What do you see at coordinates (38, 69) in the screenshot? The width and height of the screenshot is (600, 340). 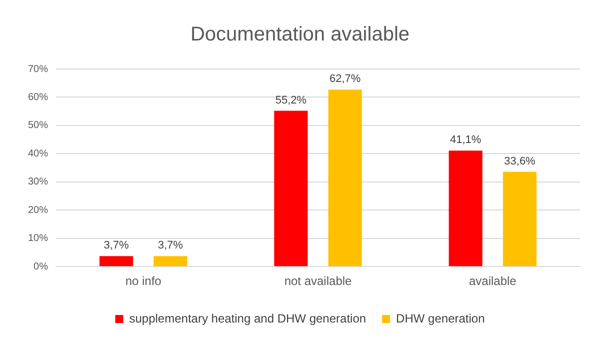 I see `y-tick-label: 70%` at bounding box center [38, 69].